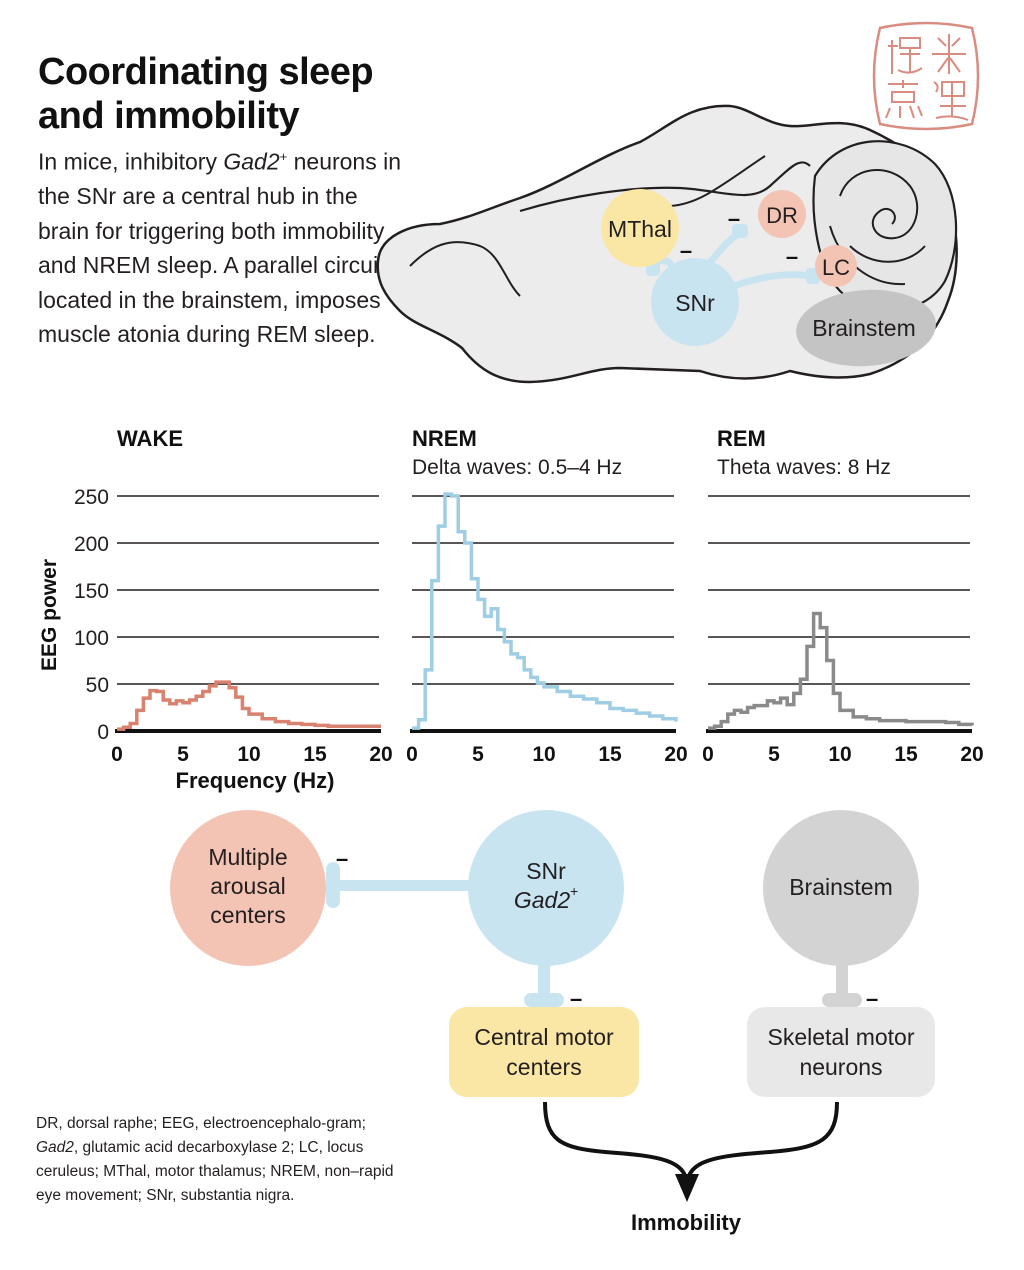 The image size is (1024, 1270). I want to click on arrowhead-icon, so click(687, 1188).